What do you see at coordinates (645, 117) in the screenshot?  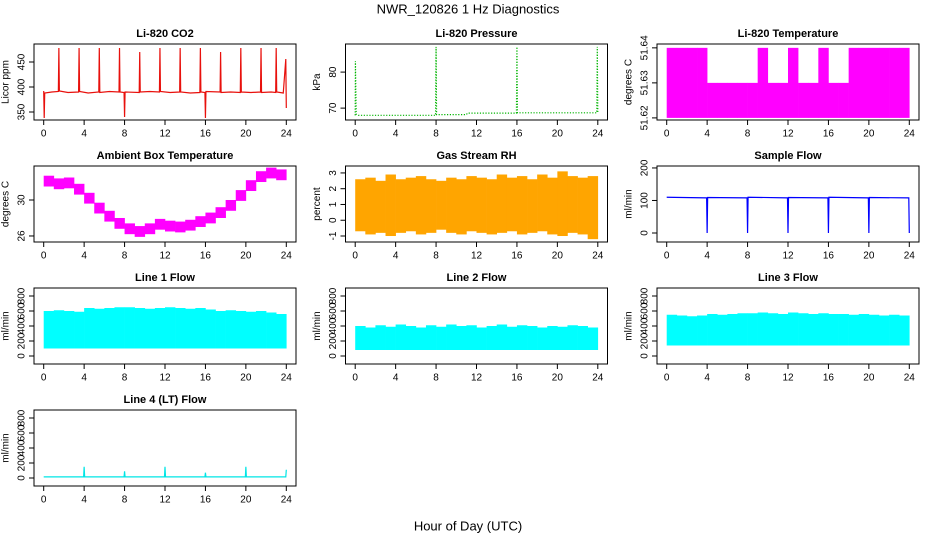 I see `y-tick-label: 51.62` at bounding box center [645, 117].